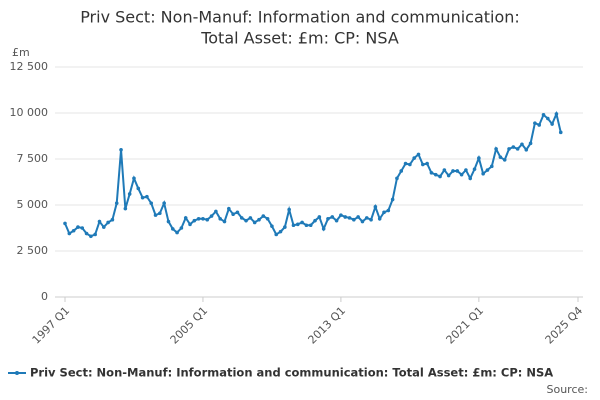 Image resolution: width=600 pixels, height=400 pixels. Describe the element at coordinates (44, 296) in the screenshot. I see `y-tick-label: 0` at that location.